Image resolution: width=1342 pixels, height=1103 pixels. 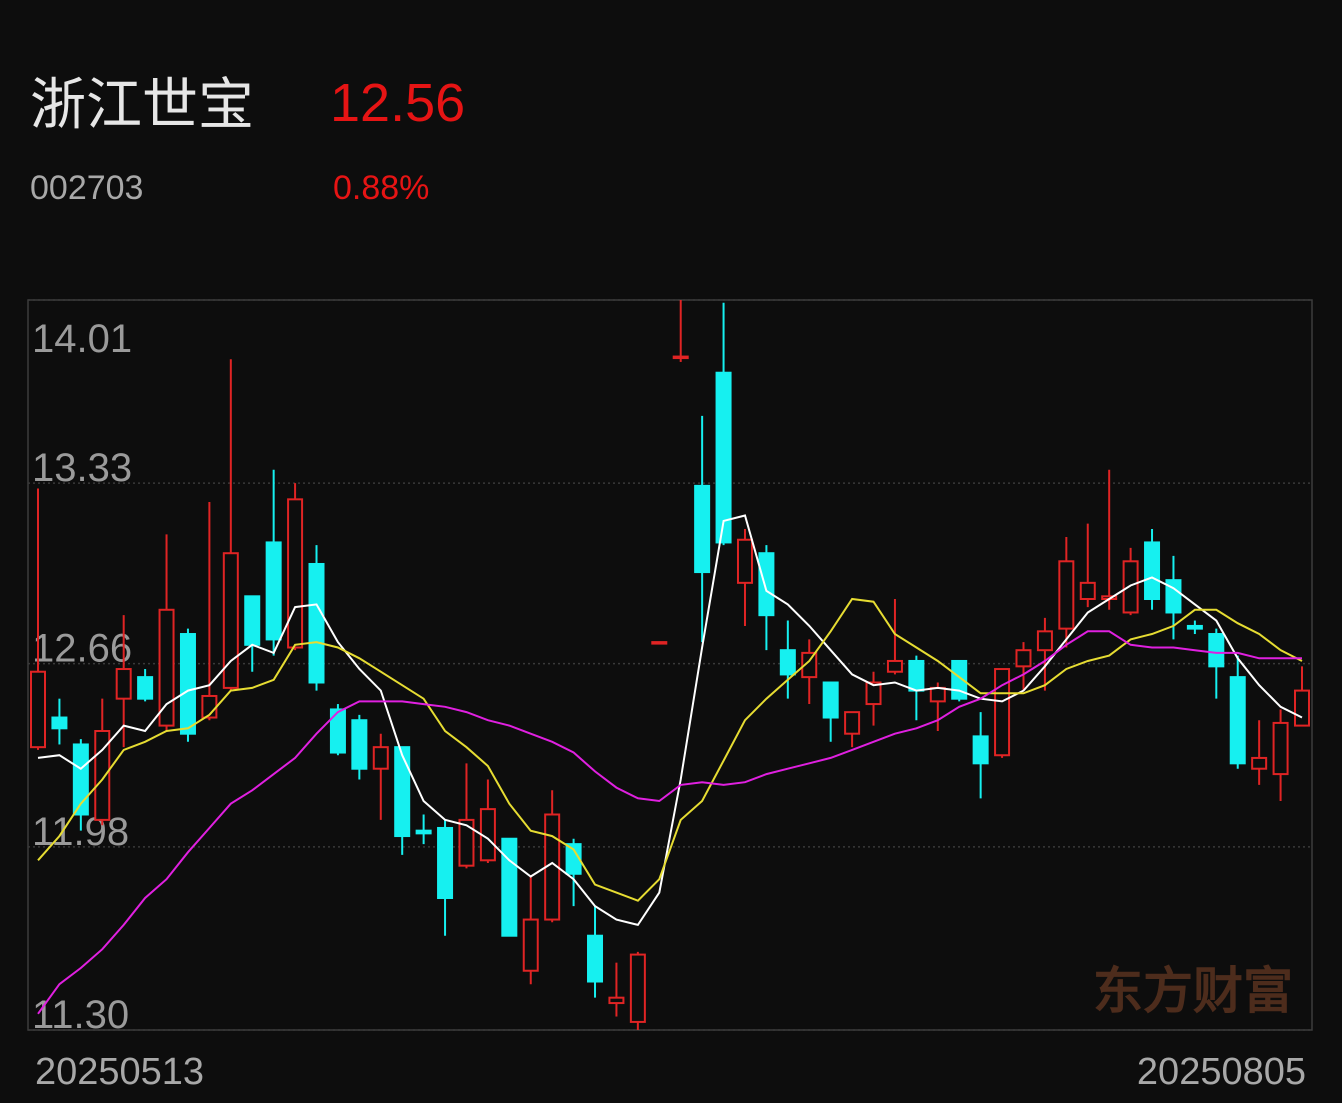 I want to click on x-tick-label: 20250805, so click(x=1221, y=1072).